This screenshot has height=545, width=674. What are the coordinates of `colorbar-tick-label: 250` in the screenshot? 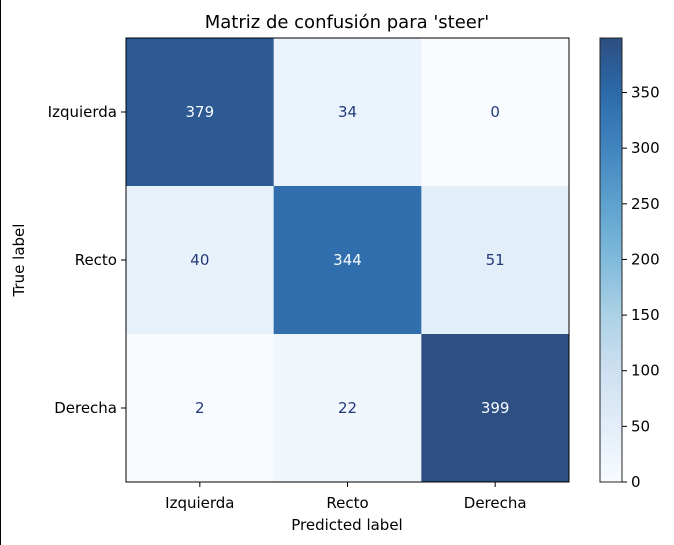 It's located at (645, 204).